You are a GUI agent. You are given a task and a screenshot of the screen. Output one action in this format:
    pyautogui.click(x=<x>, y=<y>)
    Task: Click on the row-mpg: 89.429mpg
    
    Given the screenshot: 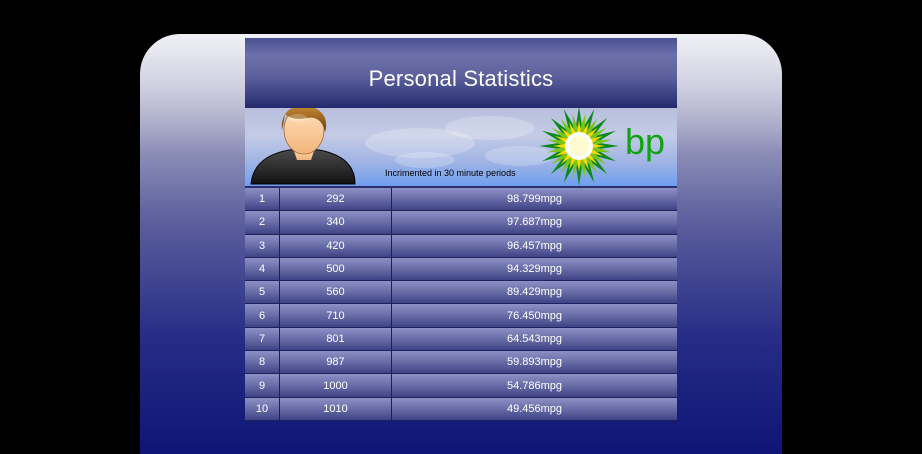 What is the action you would take?
    pyautogui.click(x=534, y=292)
    